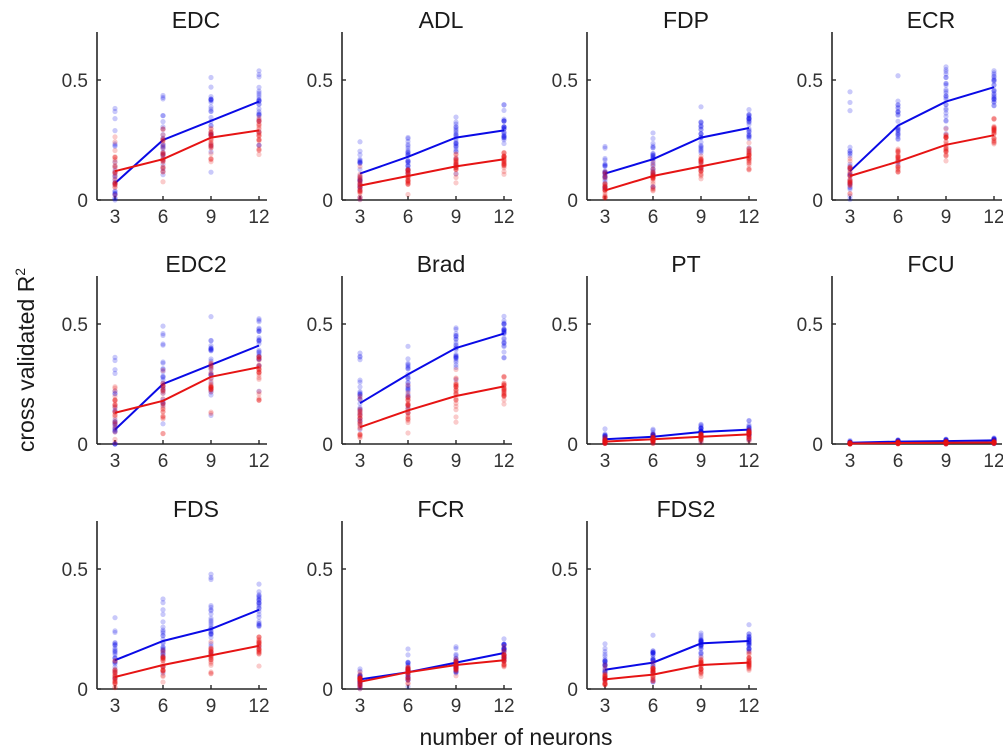 This screenshot has width=1003, height=751. What do you see at coordinates (195, 264) in the screenshot?
I see `panel-title: EDC2` at bounding box center [195, 264].